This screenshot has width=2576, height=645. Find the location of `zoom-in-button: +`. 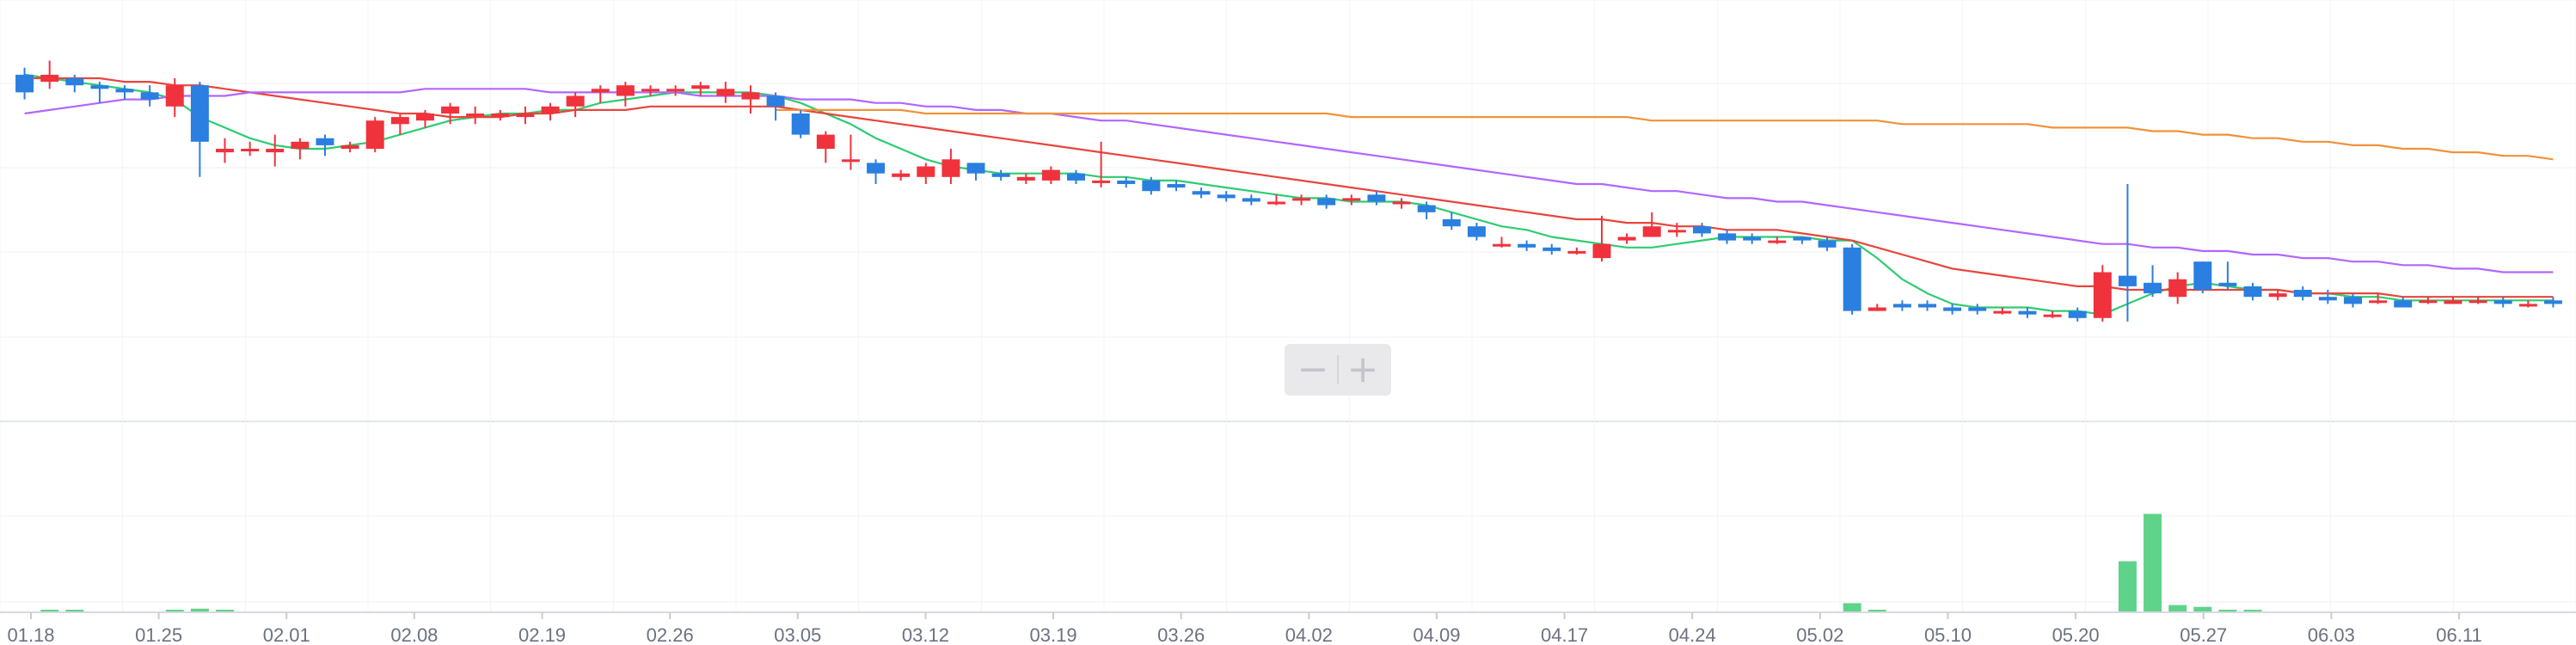

zoom-in-button: + is located at coordinates (1362, 369).